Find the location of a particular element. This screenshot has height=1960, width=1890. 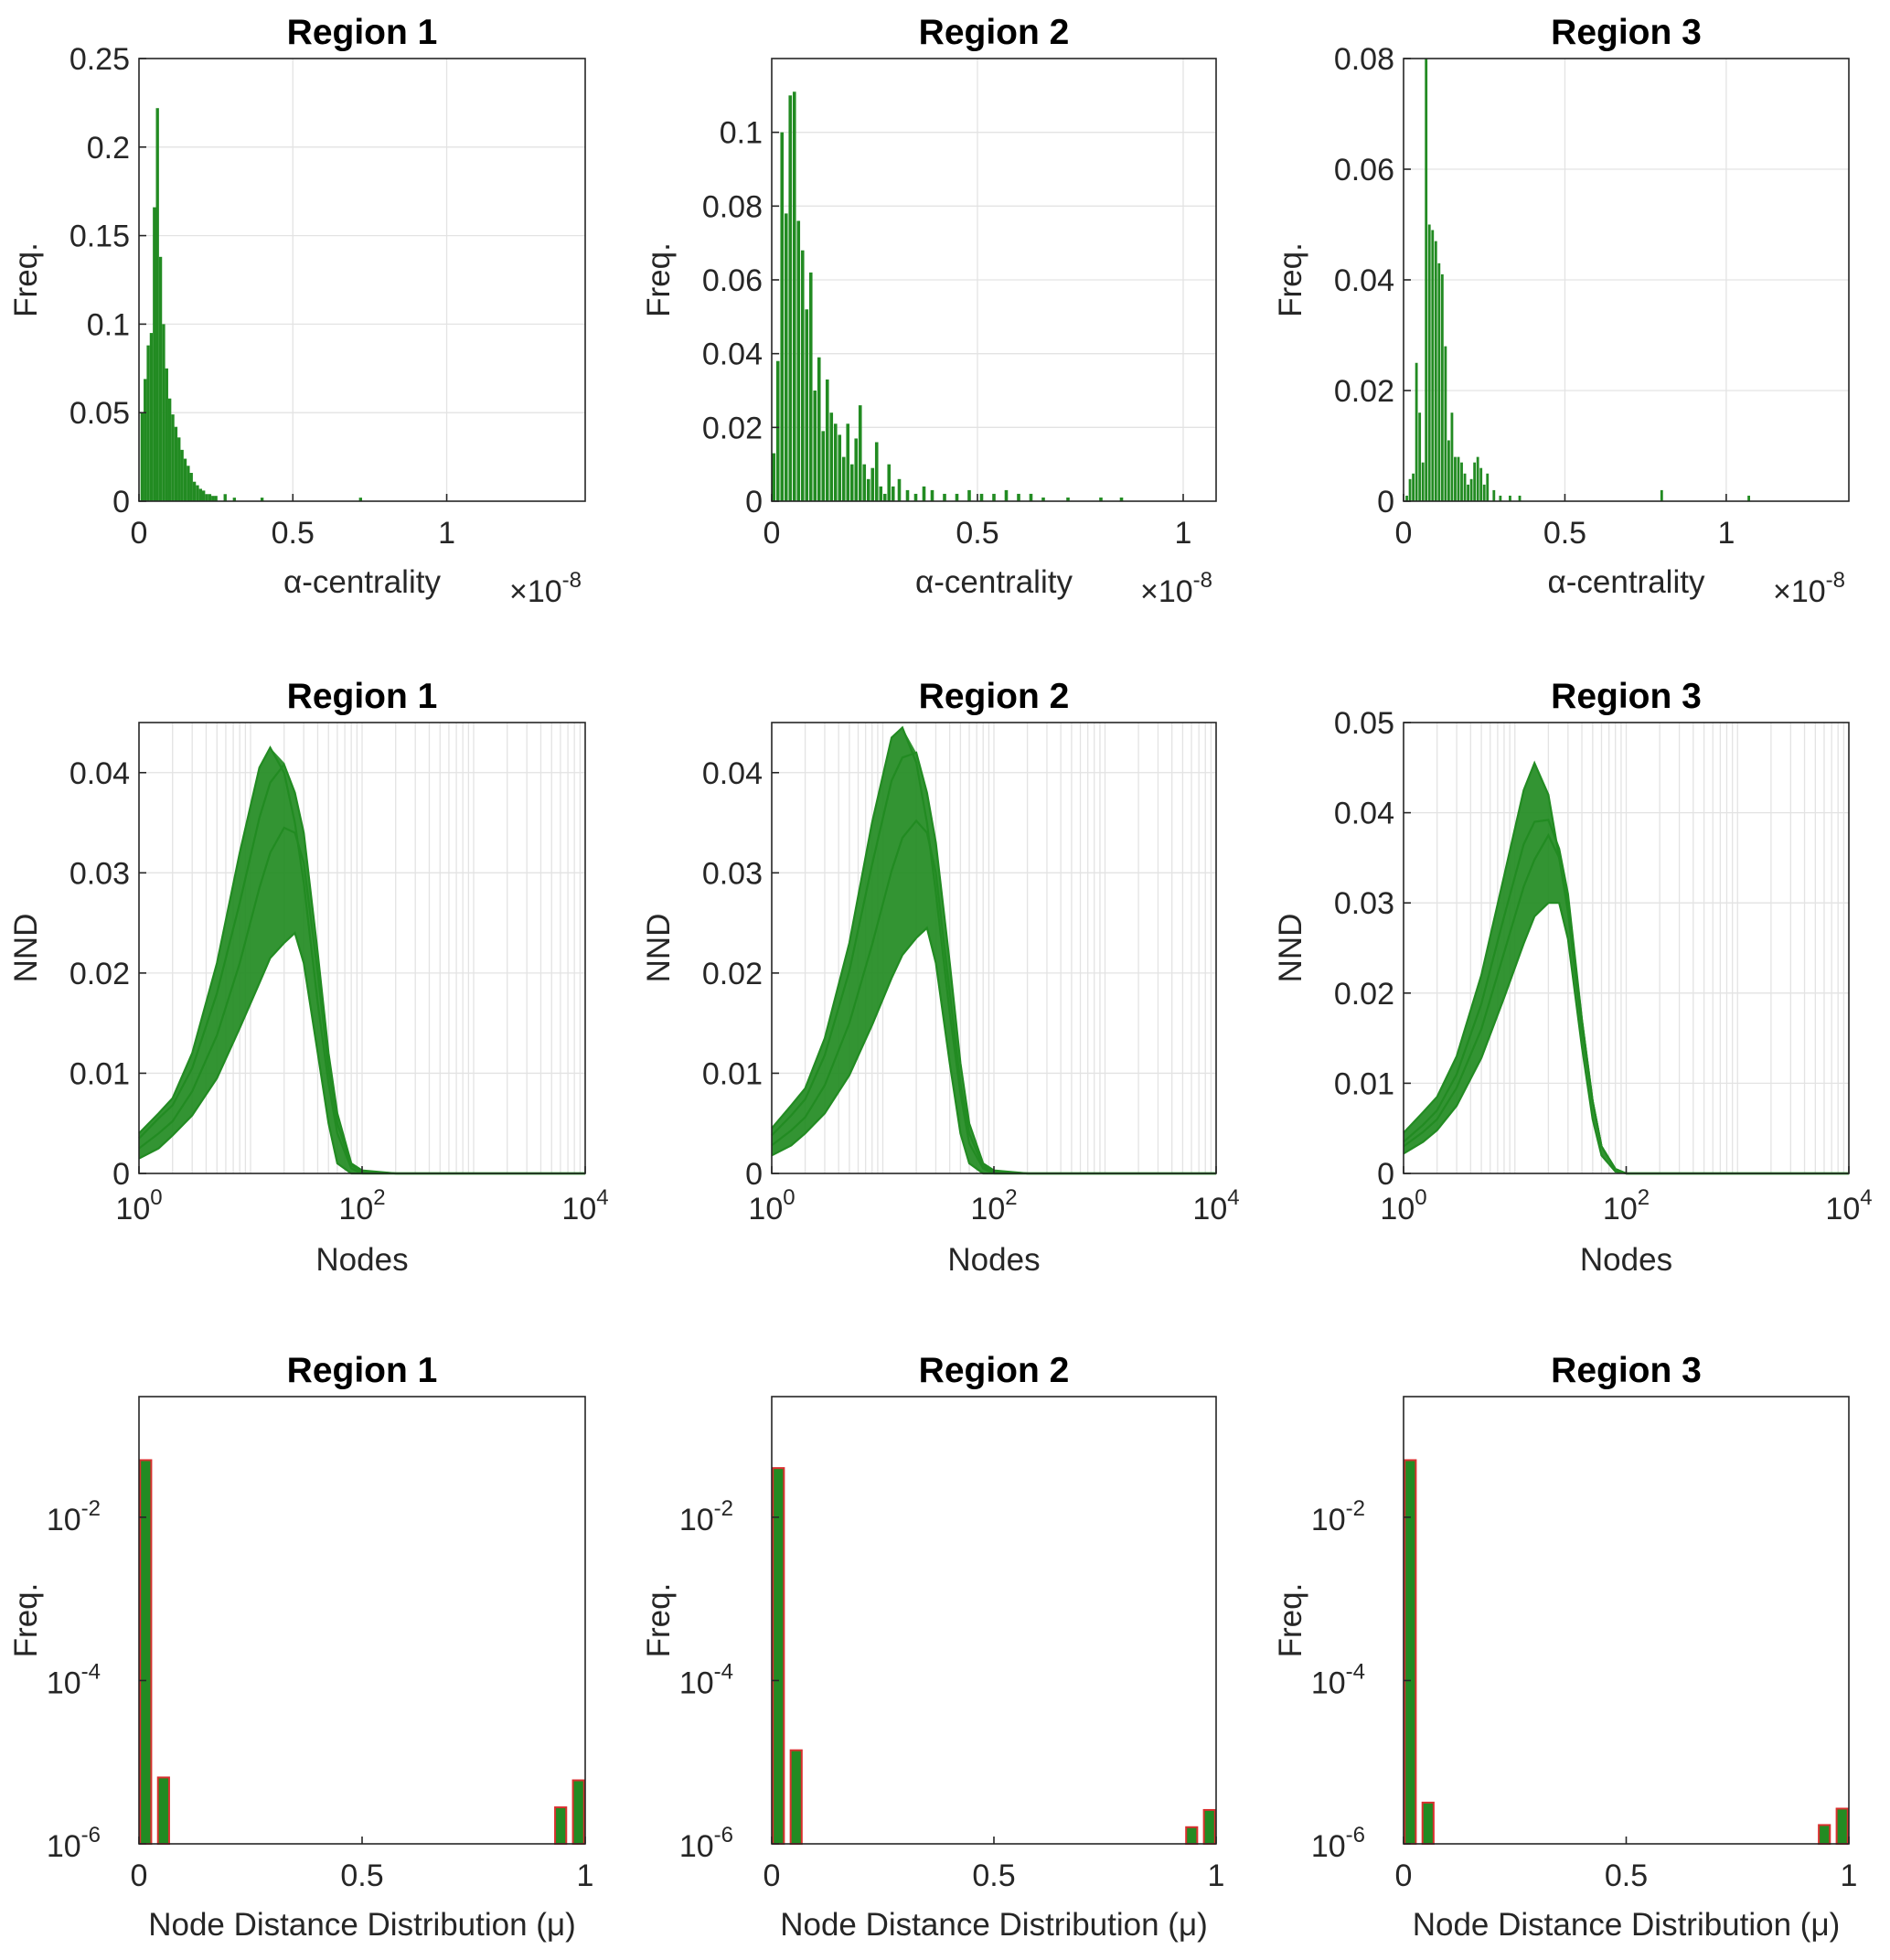

x-tick-label: 0 is located at coordinates (1404, 1875).